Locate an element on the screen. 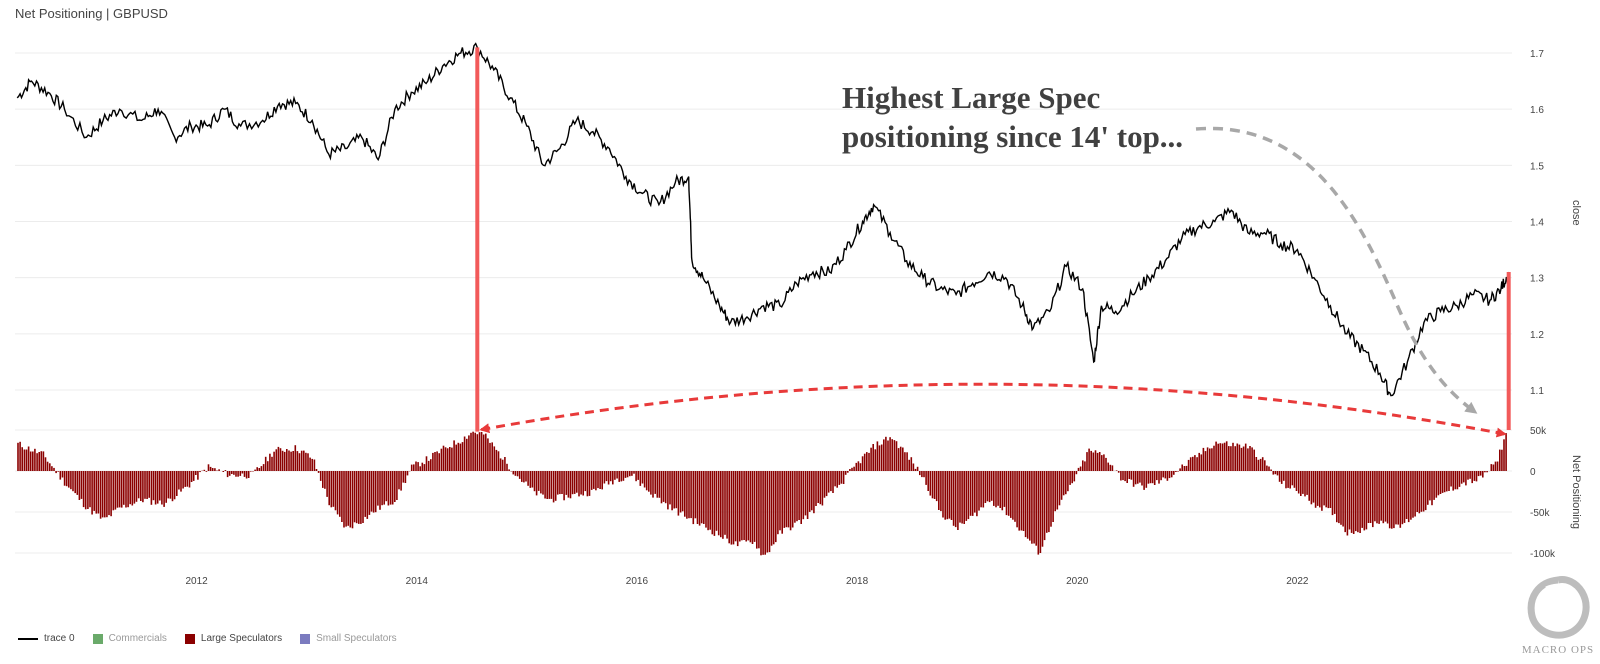  legend-item-trace0: trace 0 is located at coordinates (46, 638).